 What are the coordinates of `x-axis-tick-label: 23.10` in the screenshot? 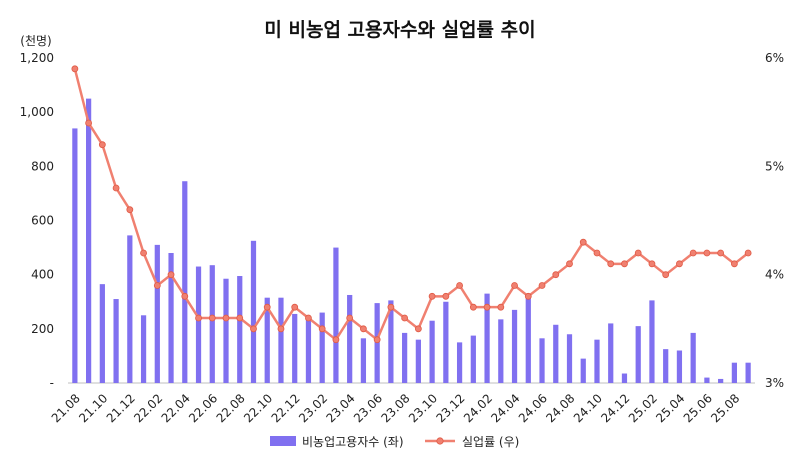 It's located at (423, 408).